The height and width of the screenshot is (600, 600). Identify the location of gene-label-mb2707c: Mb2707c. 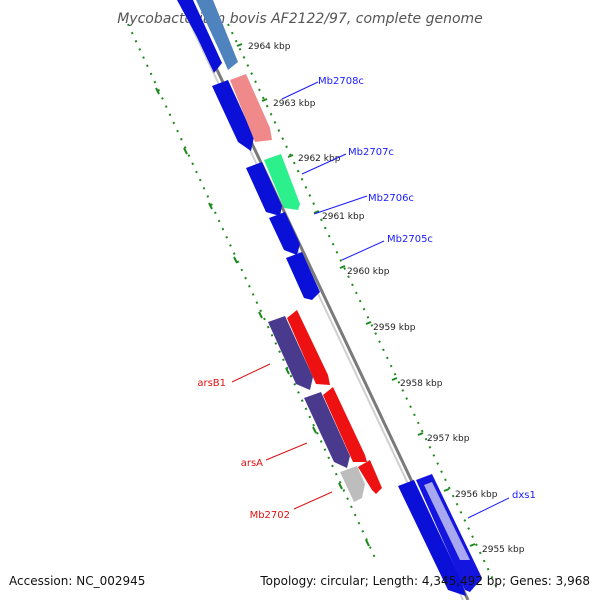
(371, 152).